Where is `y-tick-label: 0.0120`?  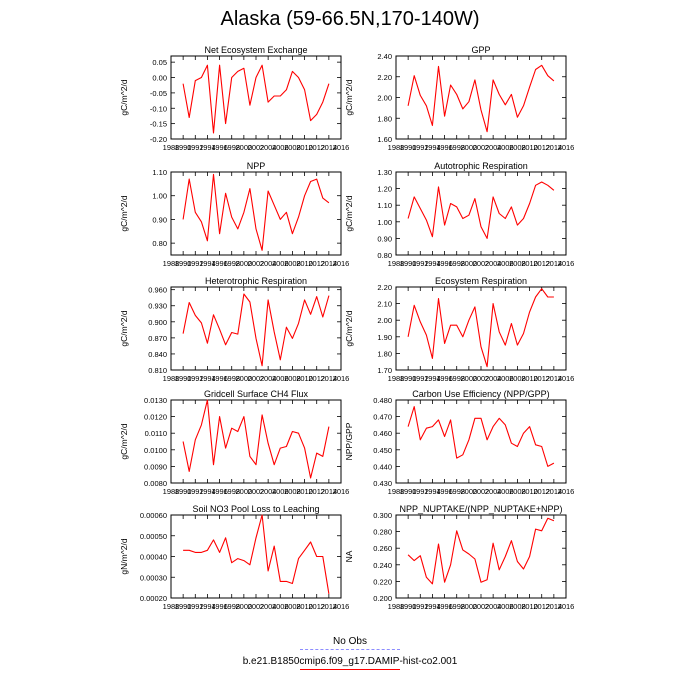 y-tick-label: 0.0120 is located at coordinates (155, 417).